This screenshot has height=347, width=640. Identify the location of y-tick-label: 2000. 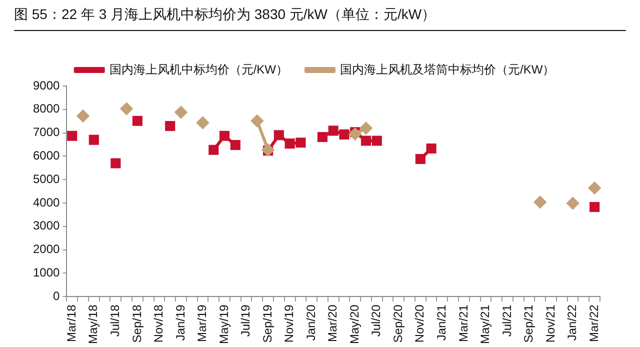
(46, 249).